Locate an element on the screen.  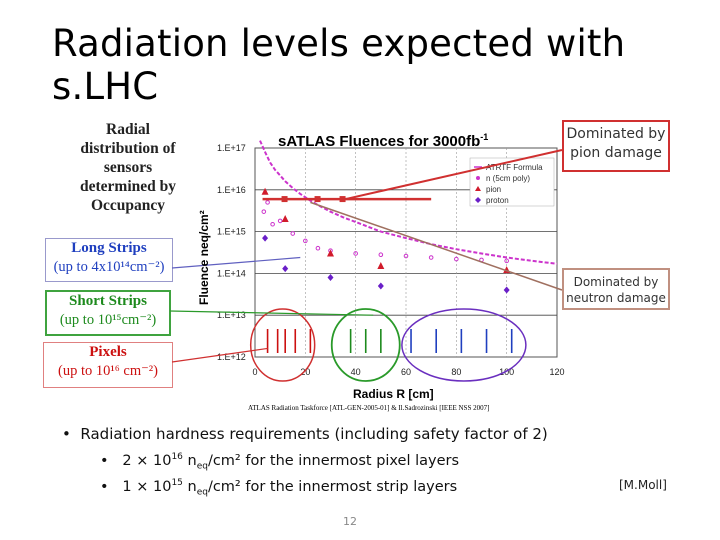
slide-title: Radiation levels expected with s.LHC is located at coordinates (339, 65).